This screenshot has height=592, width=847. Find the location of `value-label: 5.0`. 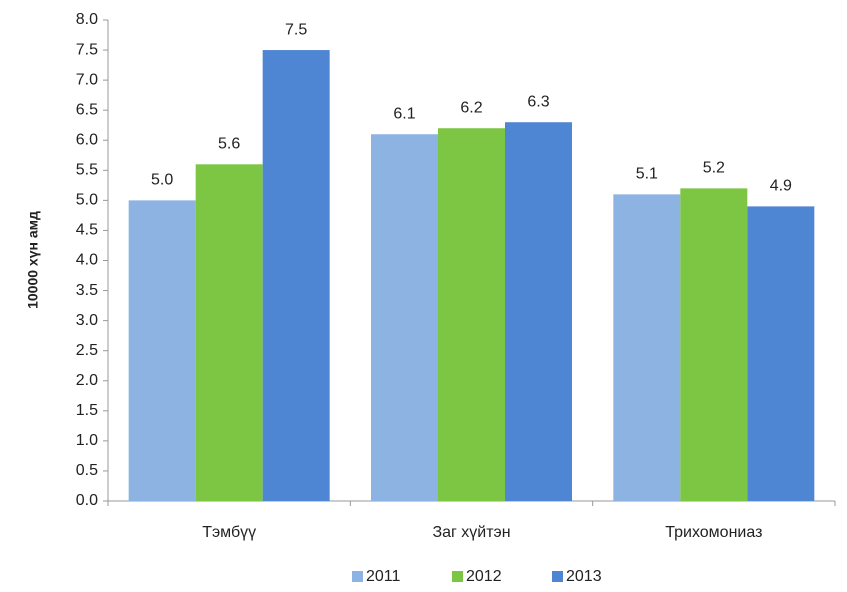

value-label: 5.0 is located at coordinates (162, 180).